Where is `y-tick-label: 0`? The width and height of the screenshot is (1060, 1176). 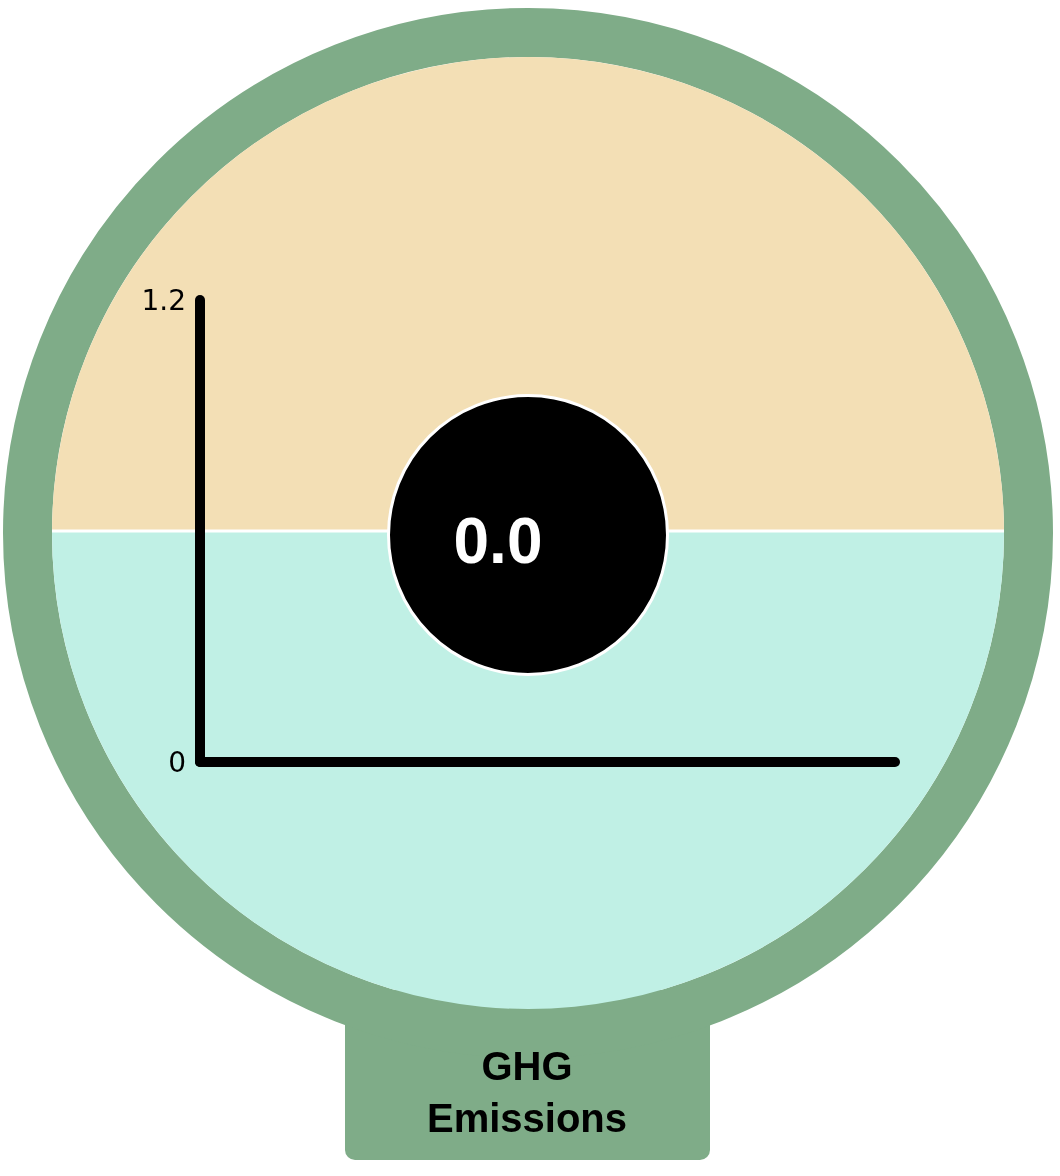 y-tick-label: 0 is located at coordinates (177, 762).